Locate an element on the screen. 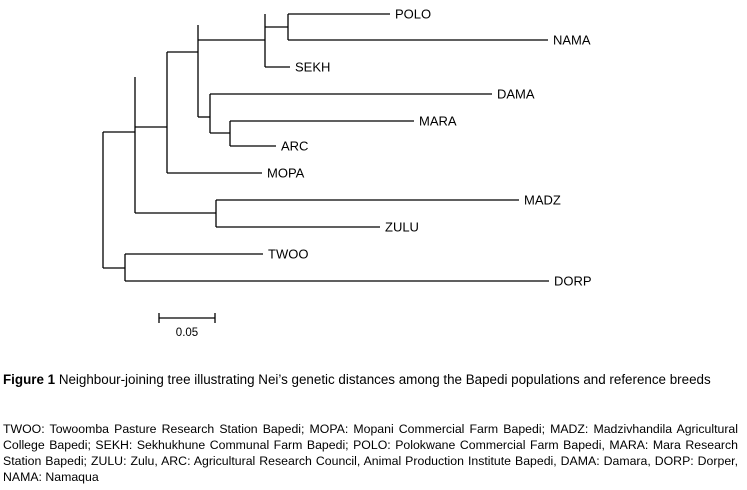  leaf-label-zulu: ZULU is located at coordinates (402, 227).